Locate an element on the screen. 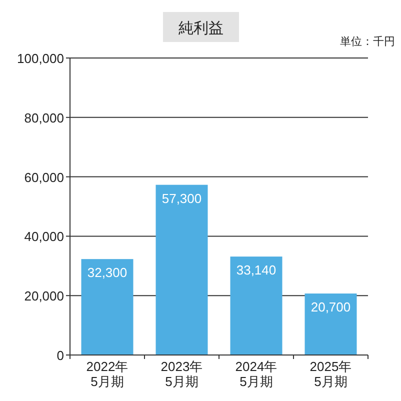 This screenshot has height=401, width=401. x-tick-label: 2024年 5月期 is located at coordinates (256, 374).